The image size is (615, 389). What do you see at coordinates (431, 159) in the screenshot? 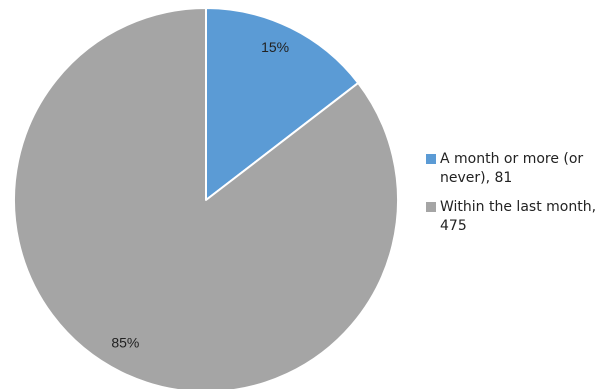
I see `legend-swatch-month-or-more` at bounding box center [431, 159].